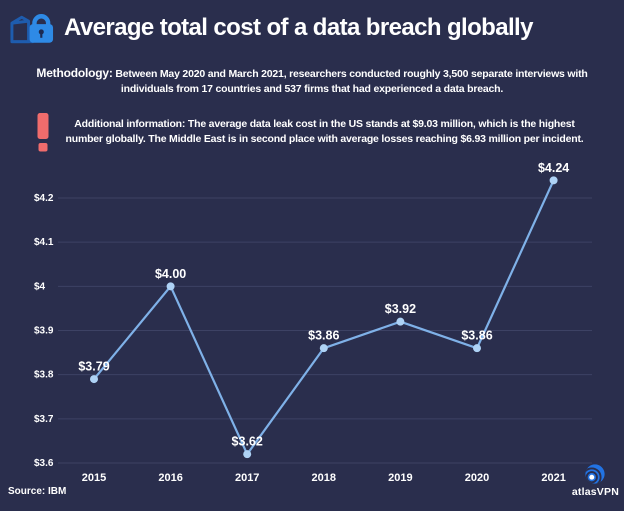 The height and width of the screenshot is (511, 624). Describe the element at coordinates (44, 331) in the screenshot. I see `y-axis-tick-label: $3.9` at that location.